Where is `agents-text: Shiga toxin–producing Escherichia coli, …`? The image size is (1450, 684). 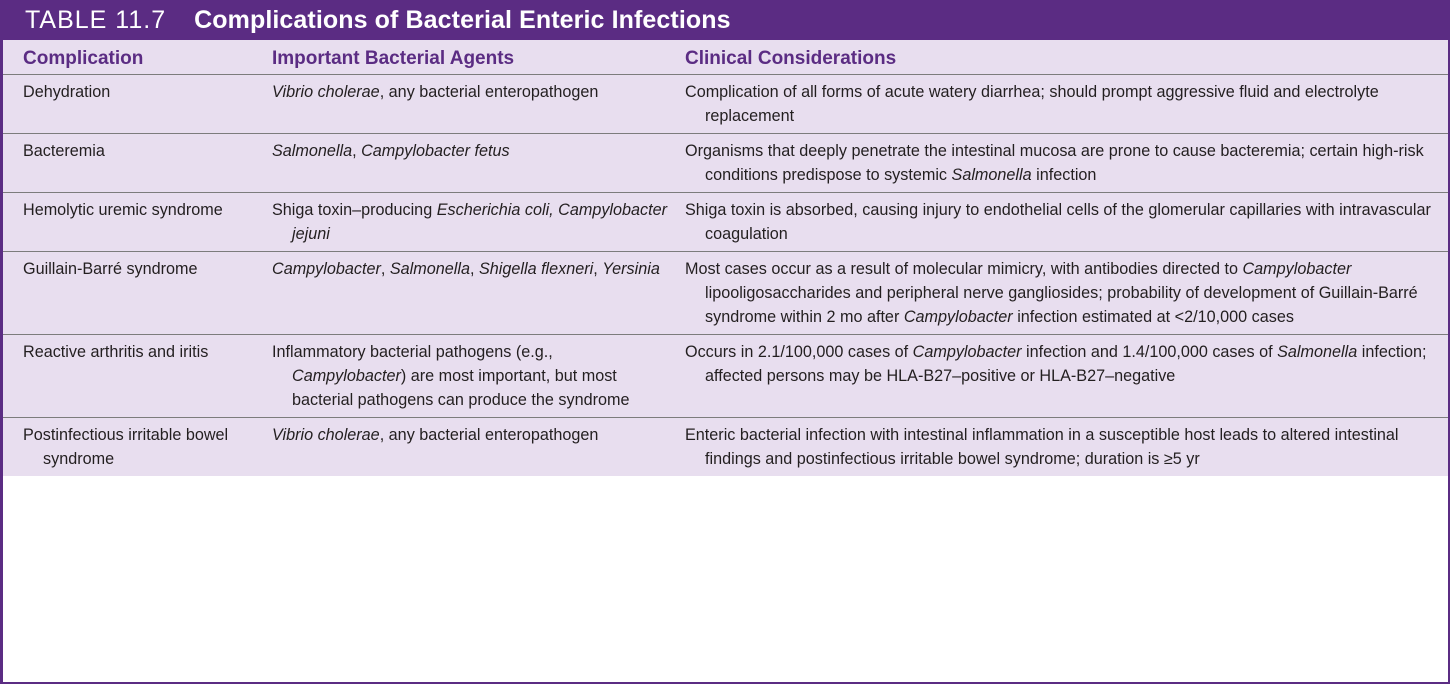 agents-text: Shiga toxin–producing Escherichia coli, … is located at coordinates (471, 222).